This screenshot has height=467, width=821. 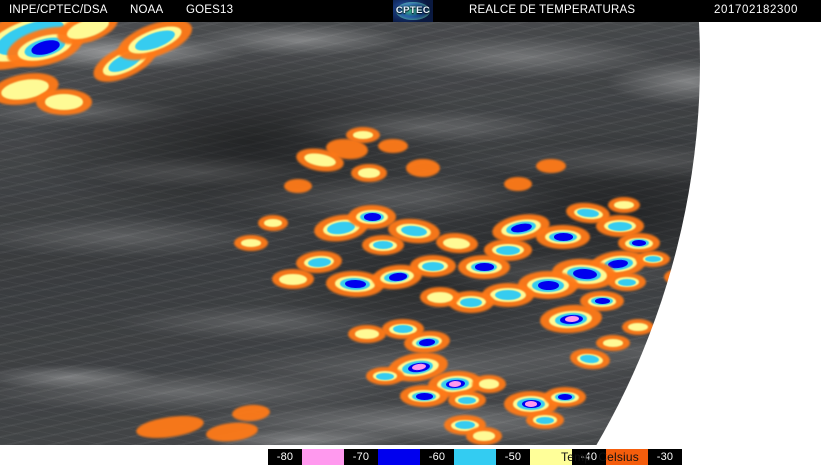 I want to click on temperature-colorbar: -80 -70 -60 -50 -40 -30, so click(x=475, y=457).